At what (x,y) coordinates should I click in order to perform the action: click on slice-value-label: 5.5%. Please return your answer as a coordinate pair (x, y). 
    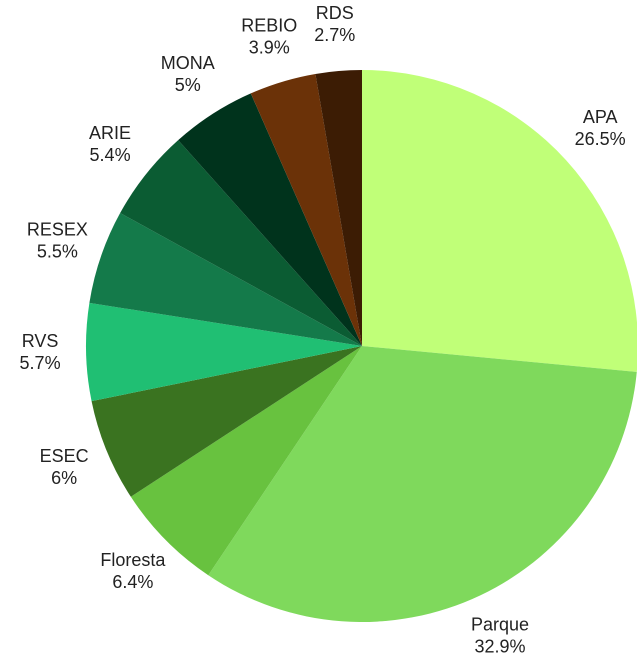
    Looking at the image, I should click on (57, 251).